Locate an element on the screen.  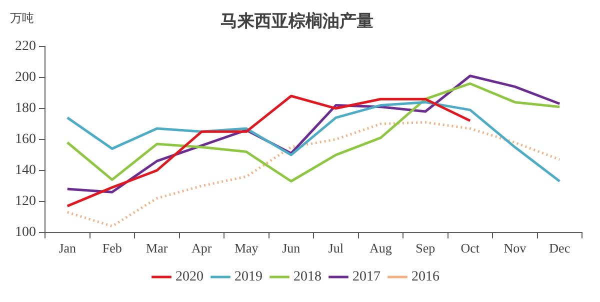
x-tick-label: Feb is located at coordinates (112, 248).